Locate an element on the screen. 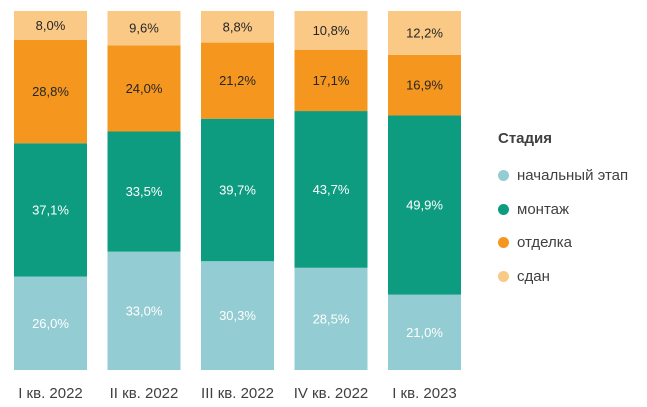 The width and height of the screenshot is (647, 407). data-label-completed-2: 9,6% is located at coordinates (144, 28).